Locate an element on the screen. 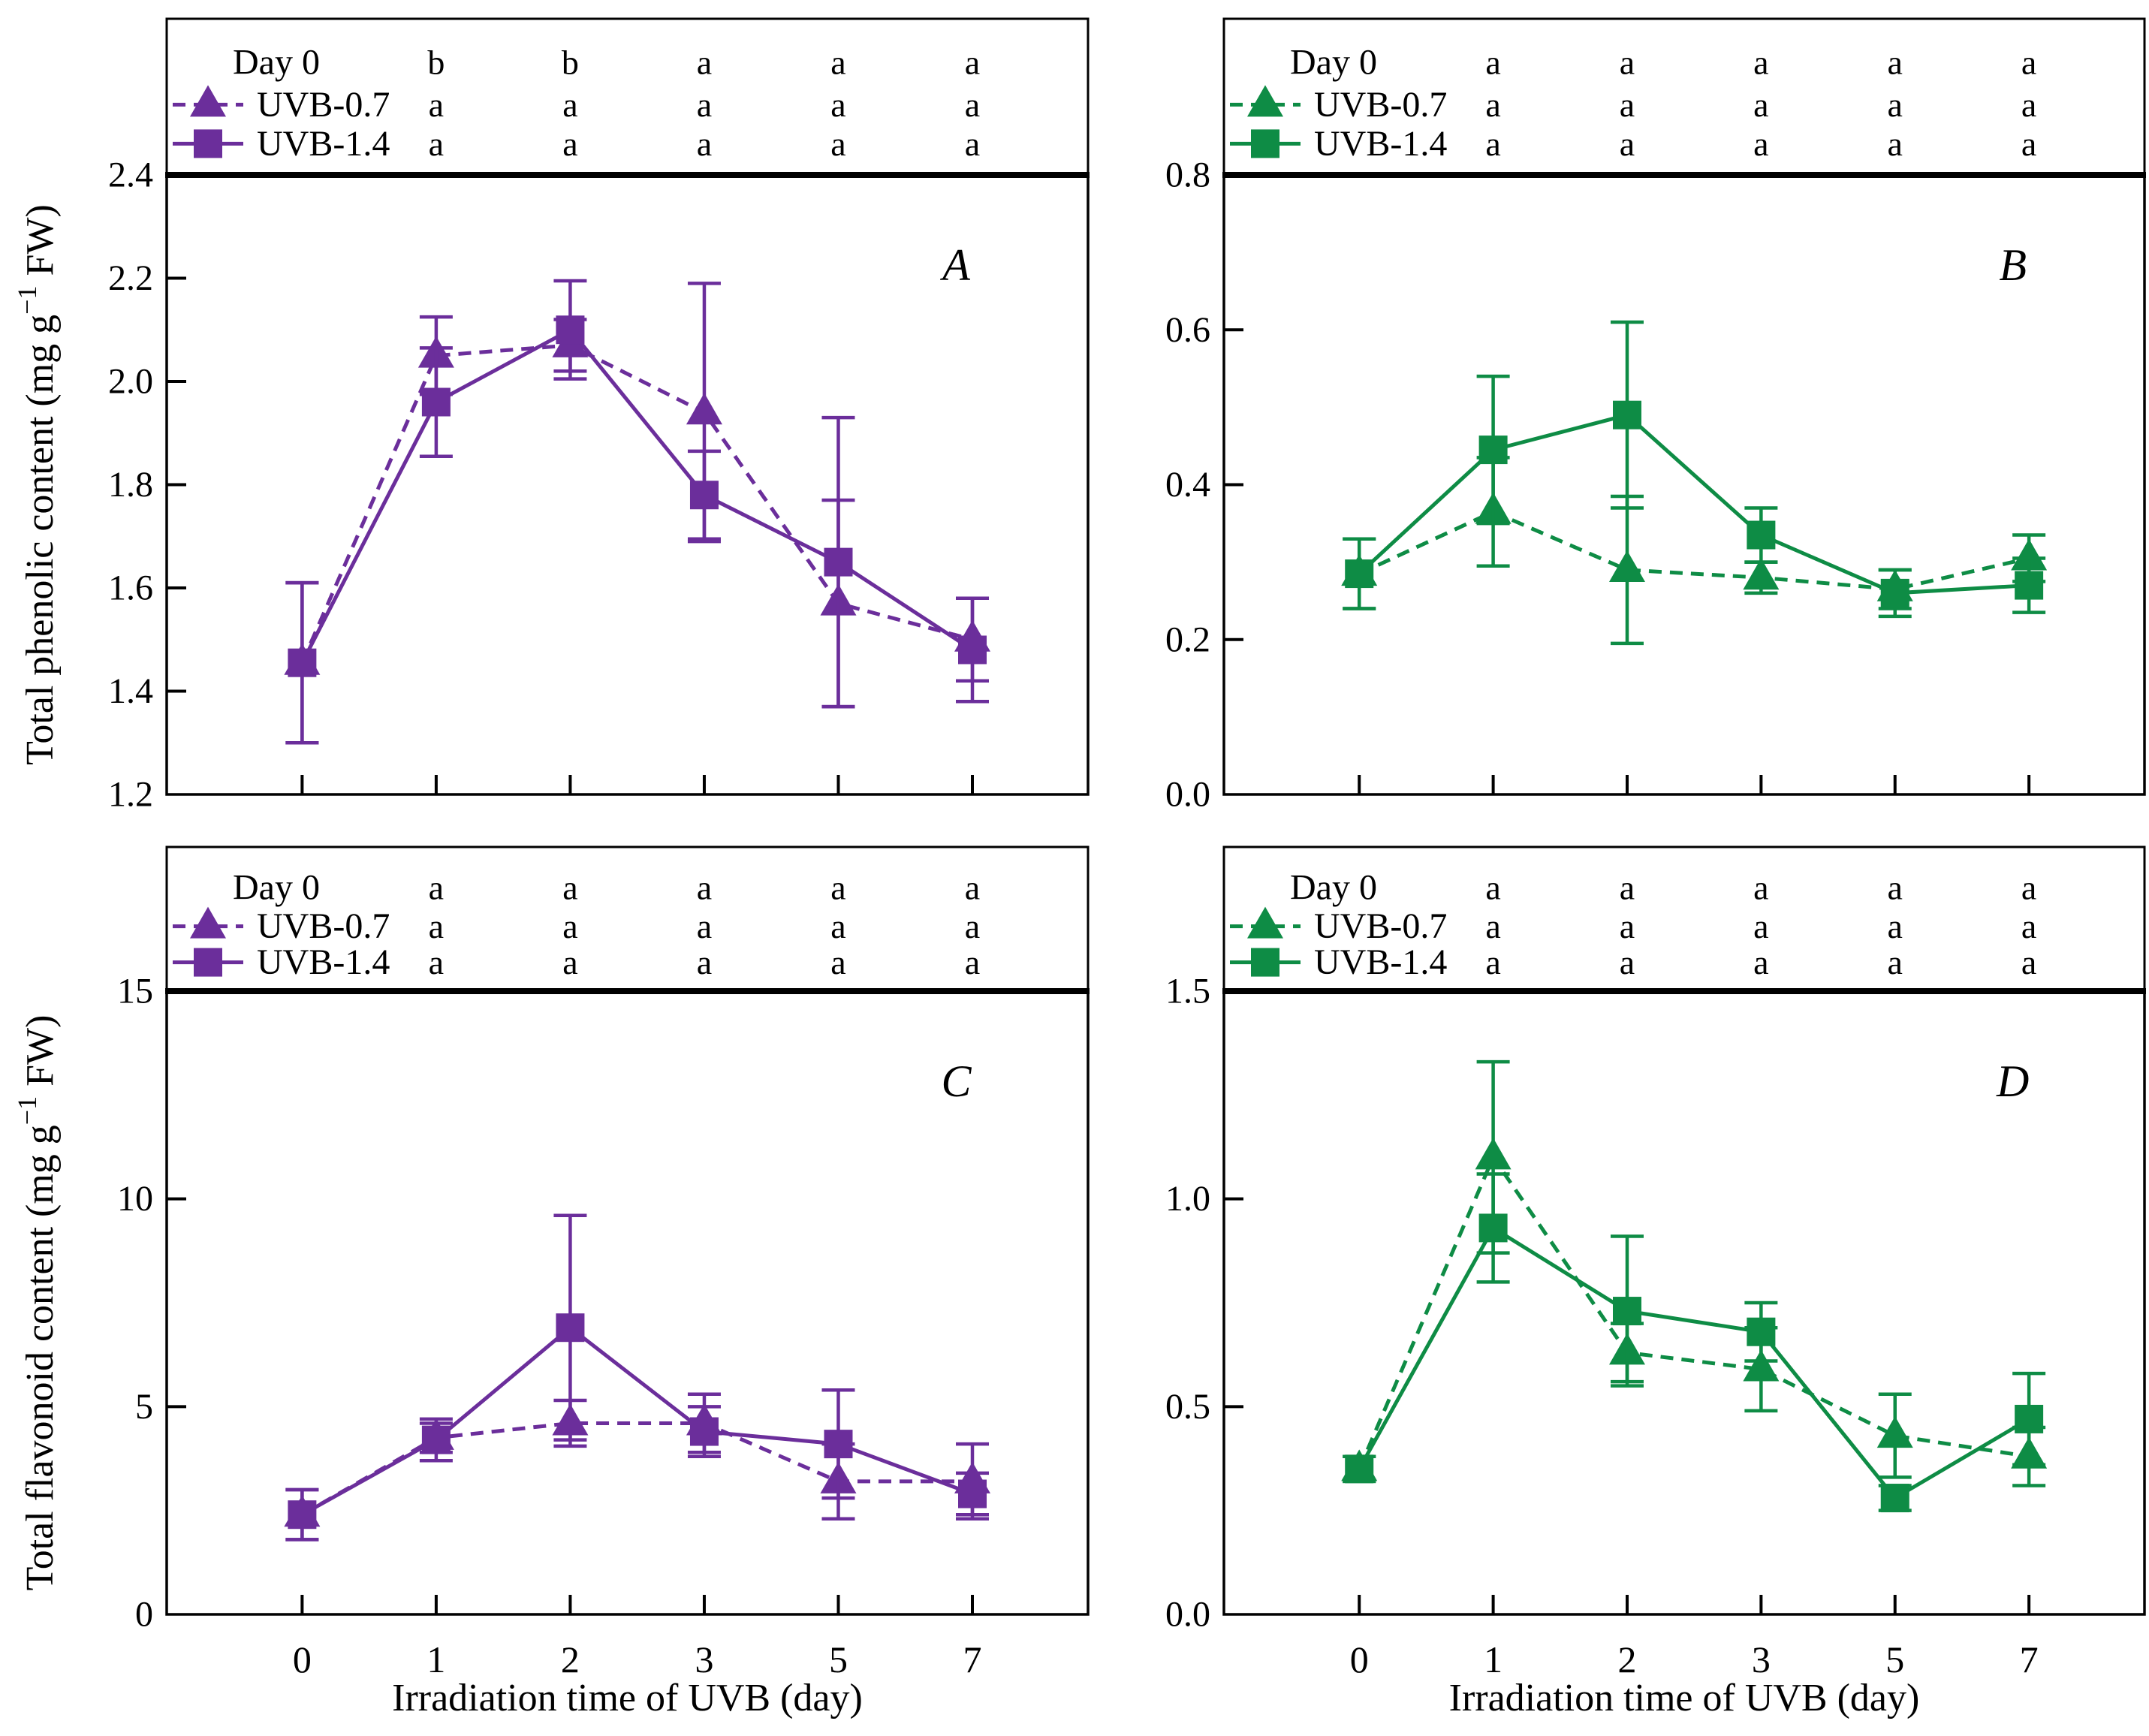  y-tick-label: 2.2 is located at coordinates (130, 278).